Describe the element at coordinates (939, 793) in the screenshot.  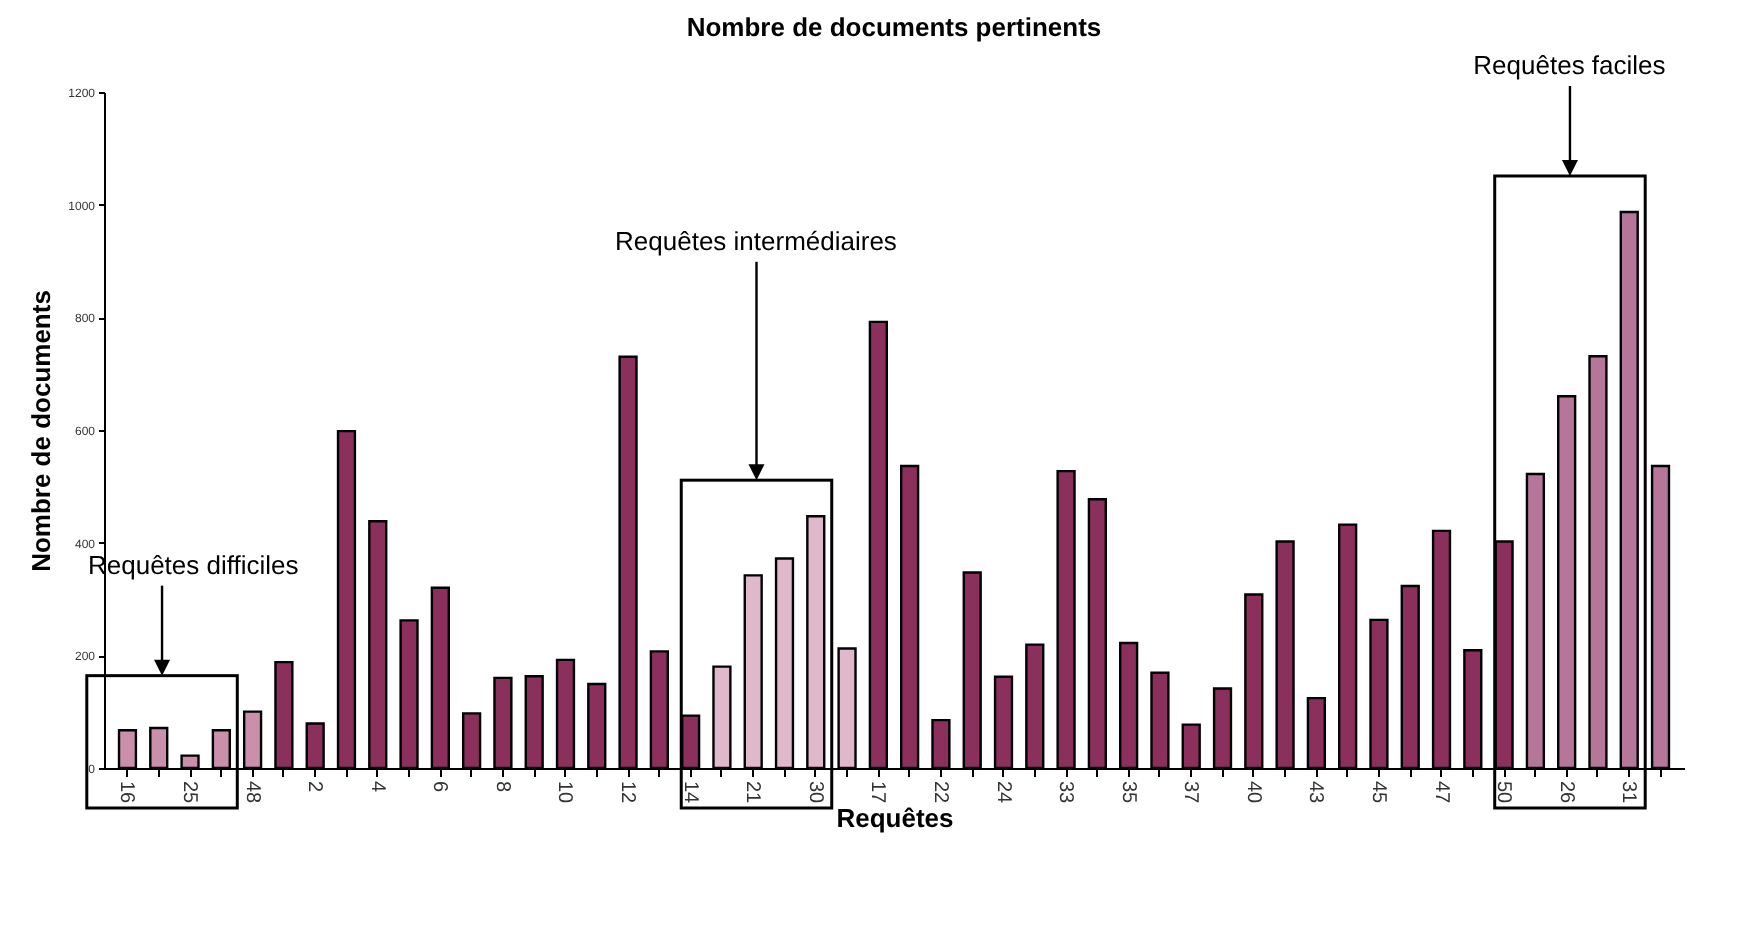
I see `x-tick-label: 22` at that location.